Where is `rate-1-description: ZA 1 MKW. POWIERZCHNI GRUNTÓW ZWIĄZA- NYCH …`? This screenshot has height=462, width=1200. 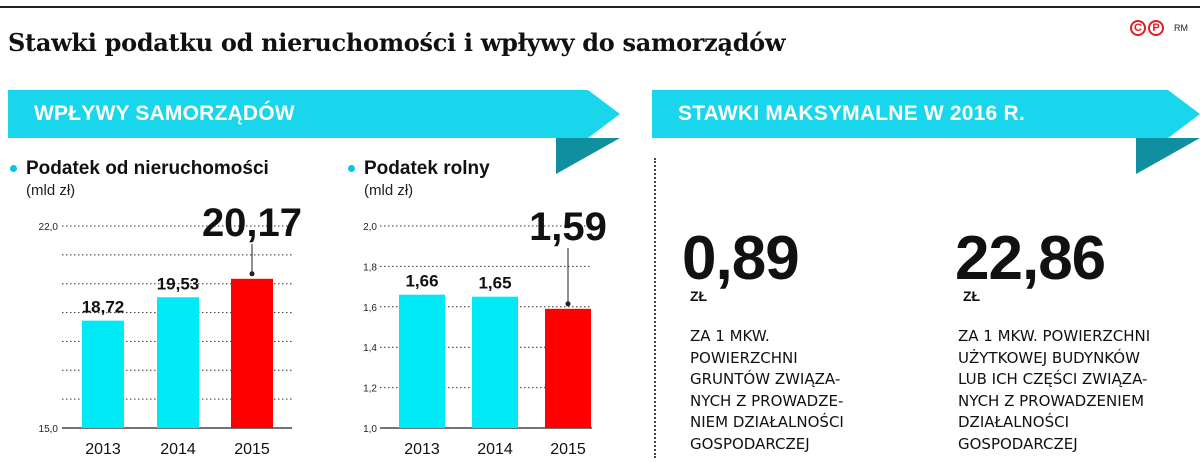
rate-1-description: ZA 1 MKW. POWIERZCHNI GRUNTÓW ZWIĄZA- NYCH … is located at coordinates (767, 390).